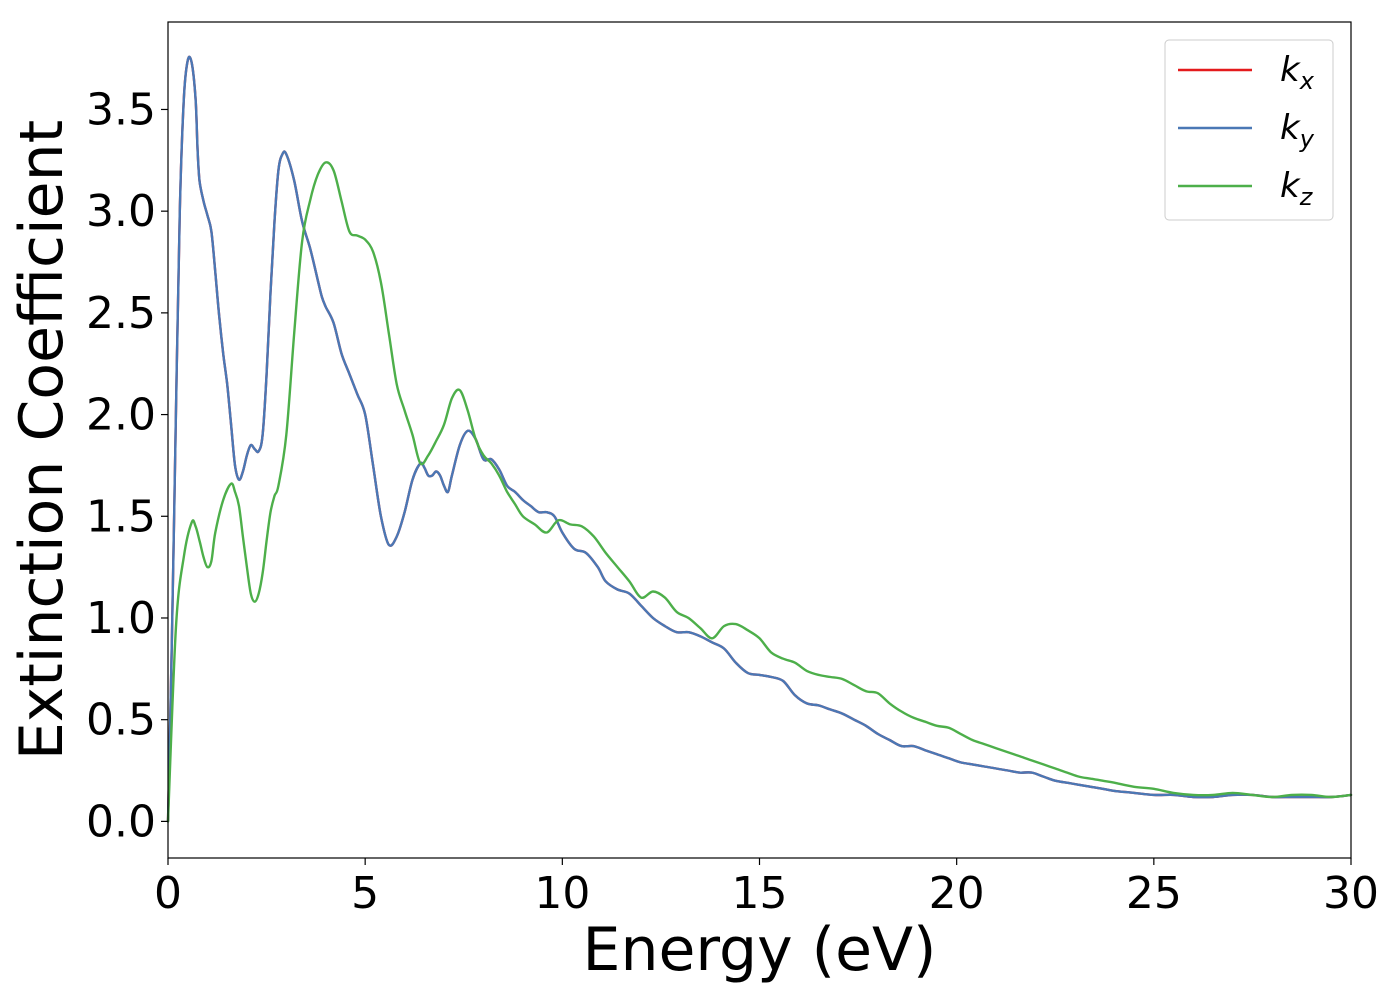 The image size is (1400, 1000). Describe the element at coordinates (121, 211) in the screenshot. I see `y-tick-label: 3.0` at that location.